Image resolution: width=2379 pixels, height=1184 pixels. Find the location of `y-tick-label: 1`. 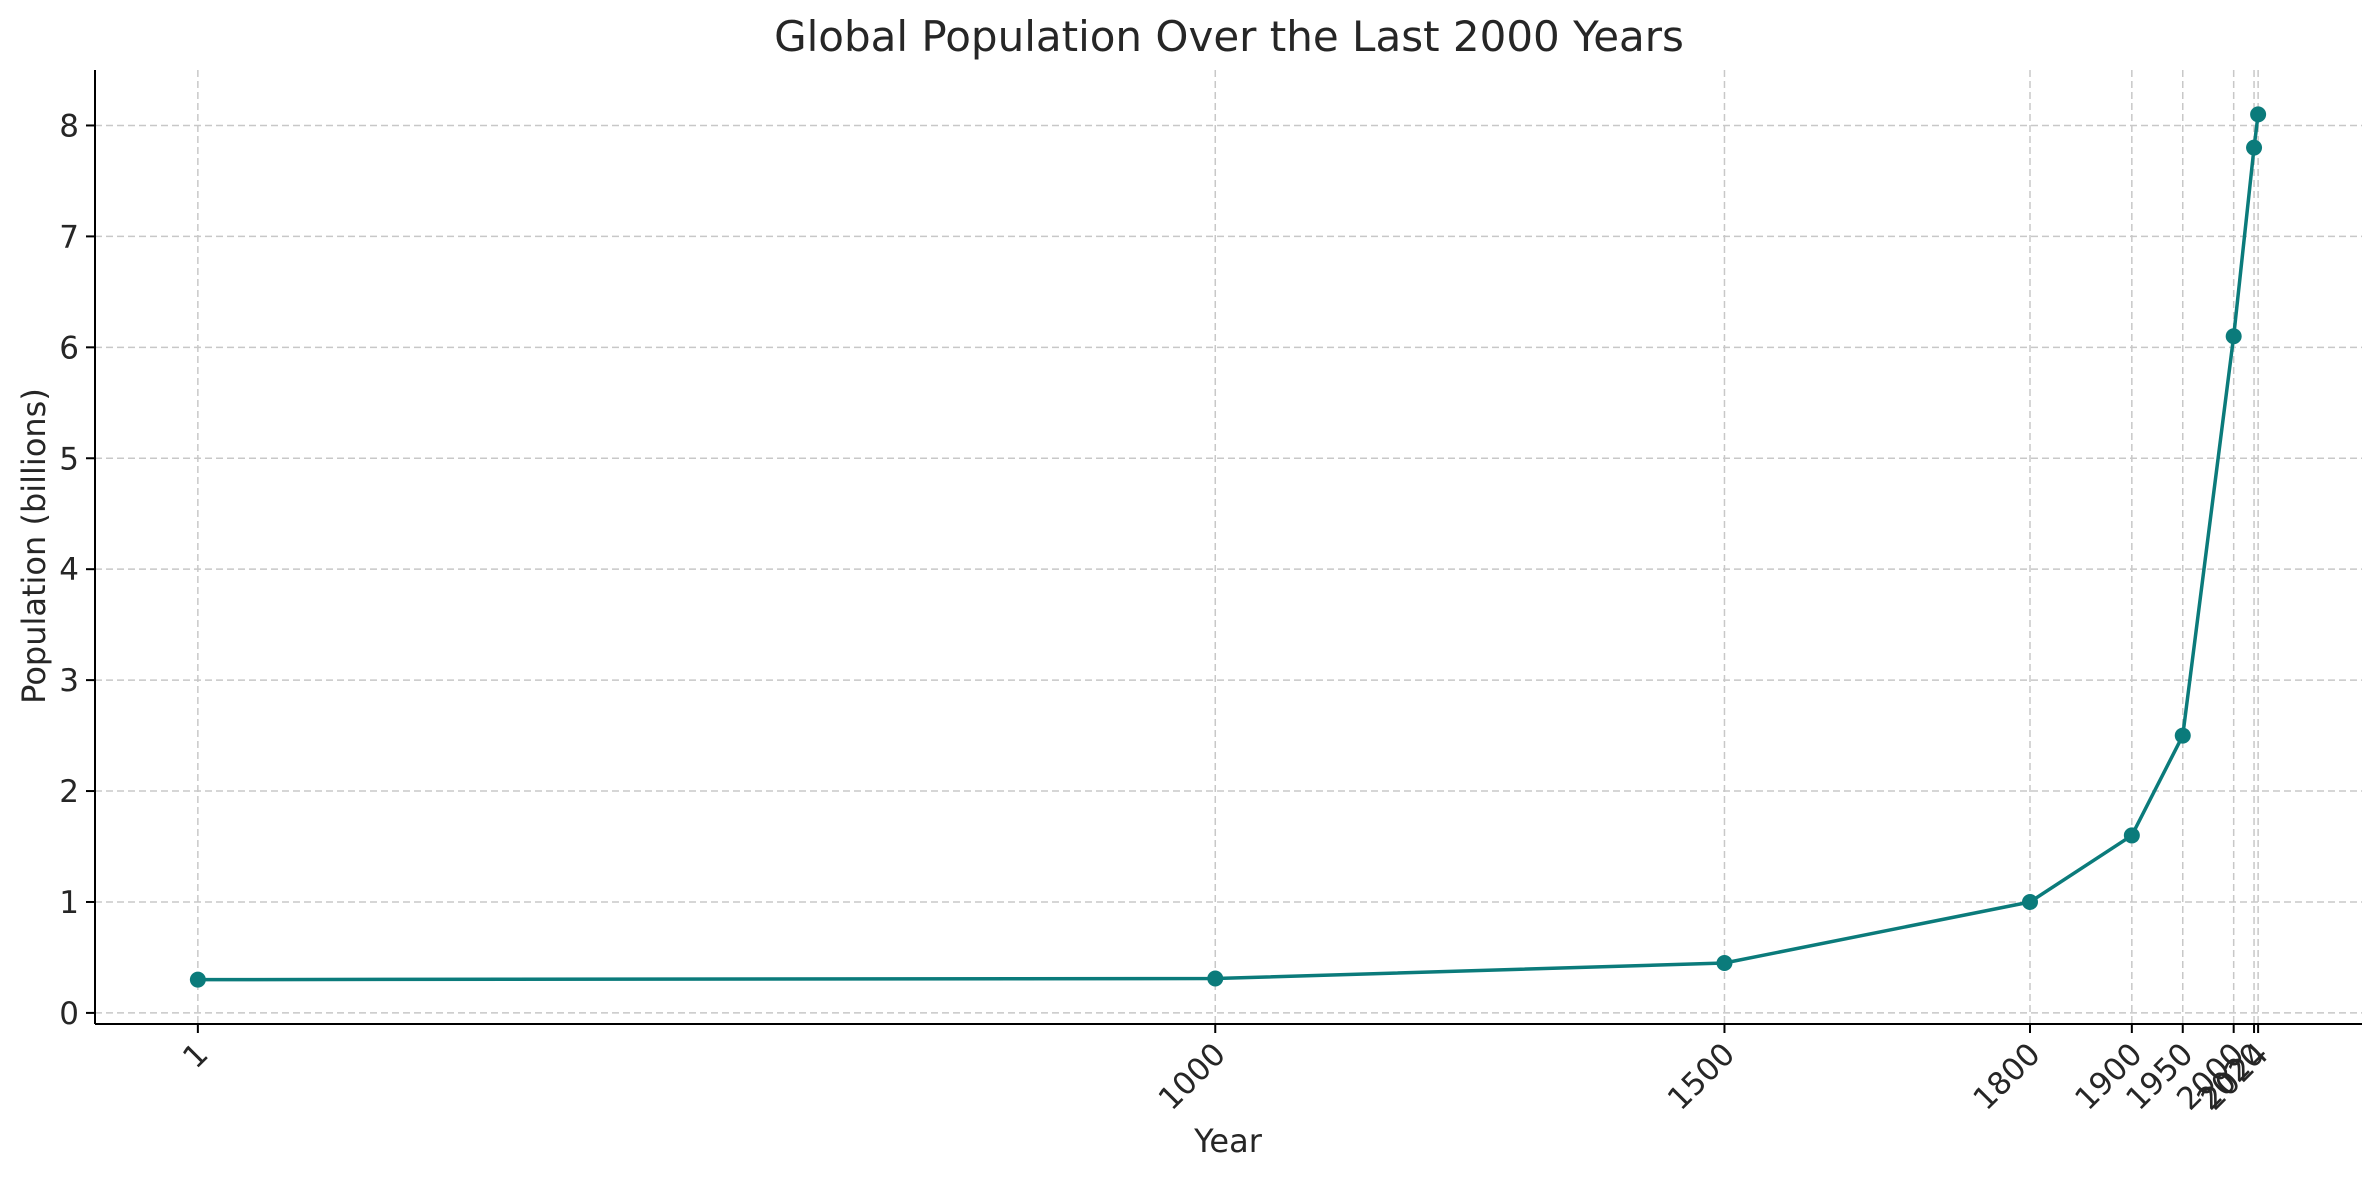

y-tick-label: 1 is located at coordinates (69, 903).